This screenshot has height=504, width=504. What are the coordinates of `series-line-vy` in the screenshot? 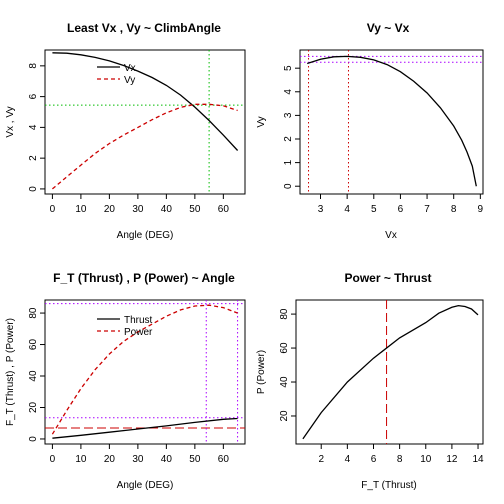 It's located at (144, 146).